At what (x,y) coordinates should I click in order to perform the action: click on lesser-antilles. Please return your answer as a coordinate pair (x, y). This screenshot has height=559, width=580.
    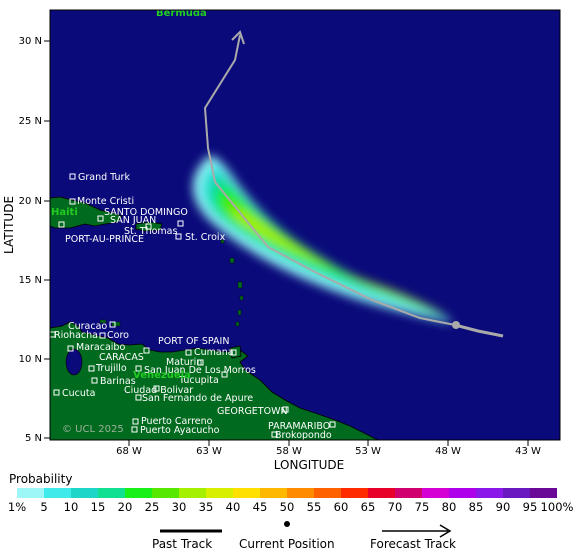
    Looking at the image, I should click on (171, 283).